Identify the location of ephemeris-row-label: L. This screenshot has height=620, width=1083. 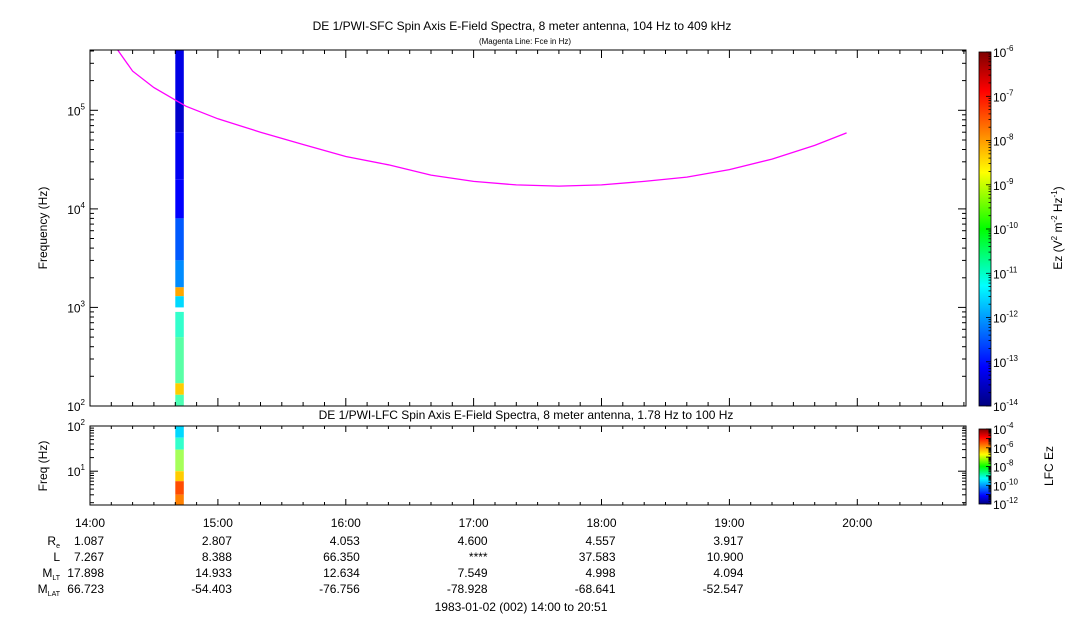
(56, 557).